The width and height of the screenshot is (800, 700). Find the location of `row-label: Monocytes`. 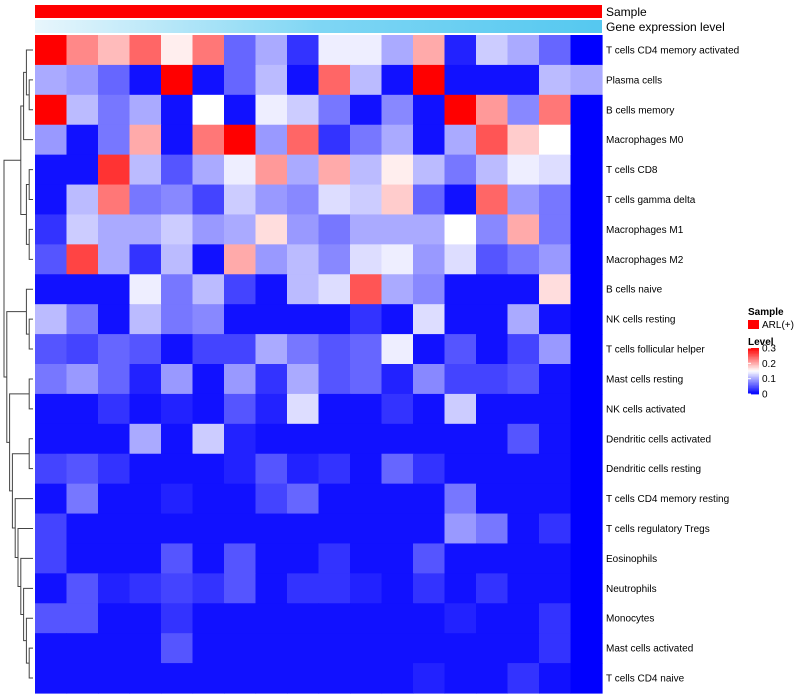

row-label: Monocytes is located at coordinates (630, 619).